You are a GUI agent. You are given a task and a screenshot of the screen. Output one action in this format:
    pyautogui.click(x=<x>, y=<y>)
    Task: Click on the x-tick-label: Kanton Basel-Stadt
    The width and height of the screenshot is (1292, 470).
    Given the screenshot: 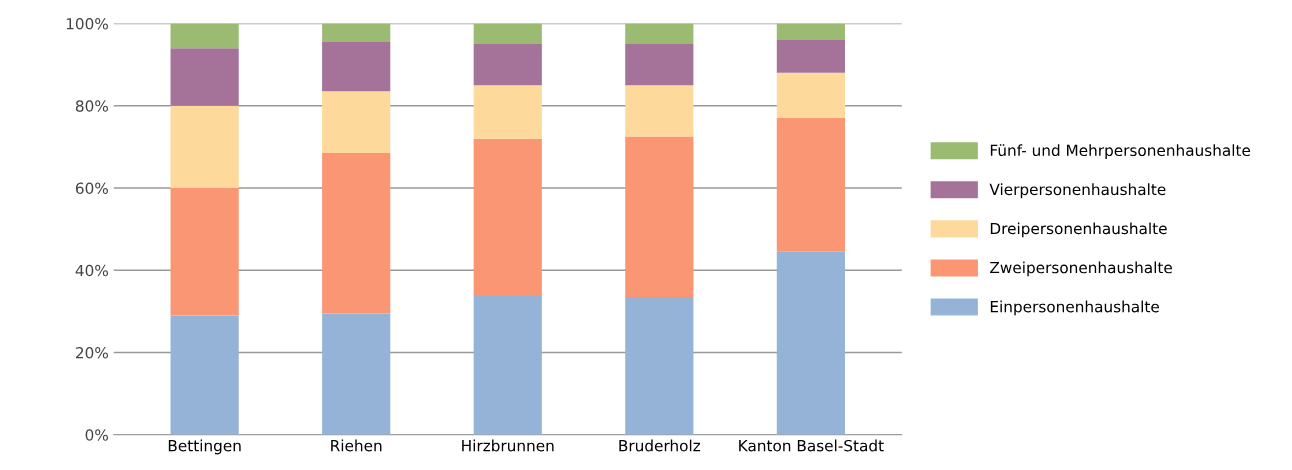 What is the action you would take?
    pyautogui.click(x=811, y=445)
    